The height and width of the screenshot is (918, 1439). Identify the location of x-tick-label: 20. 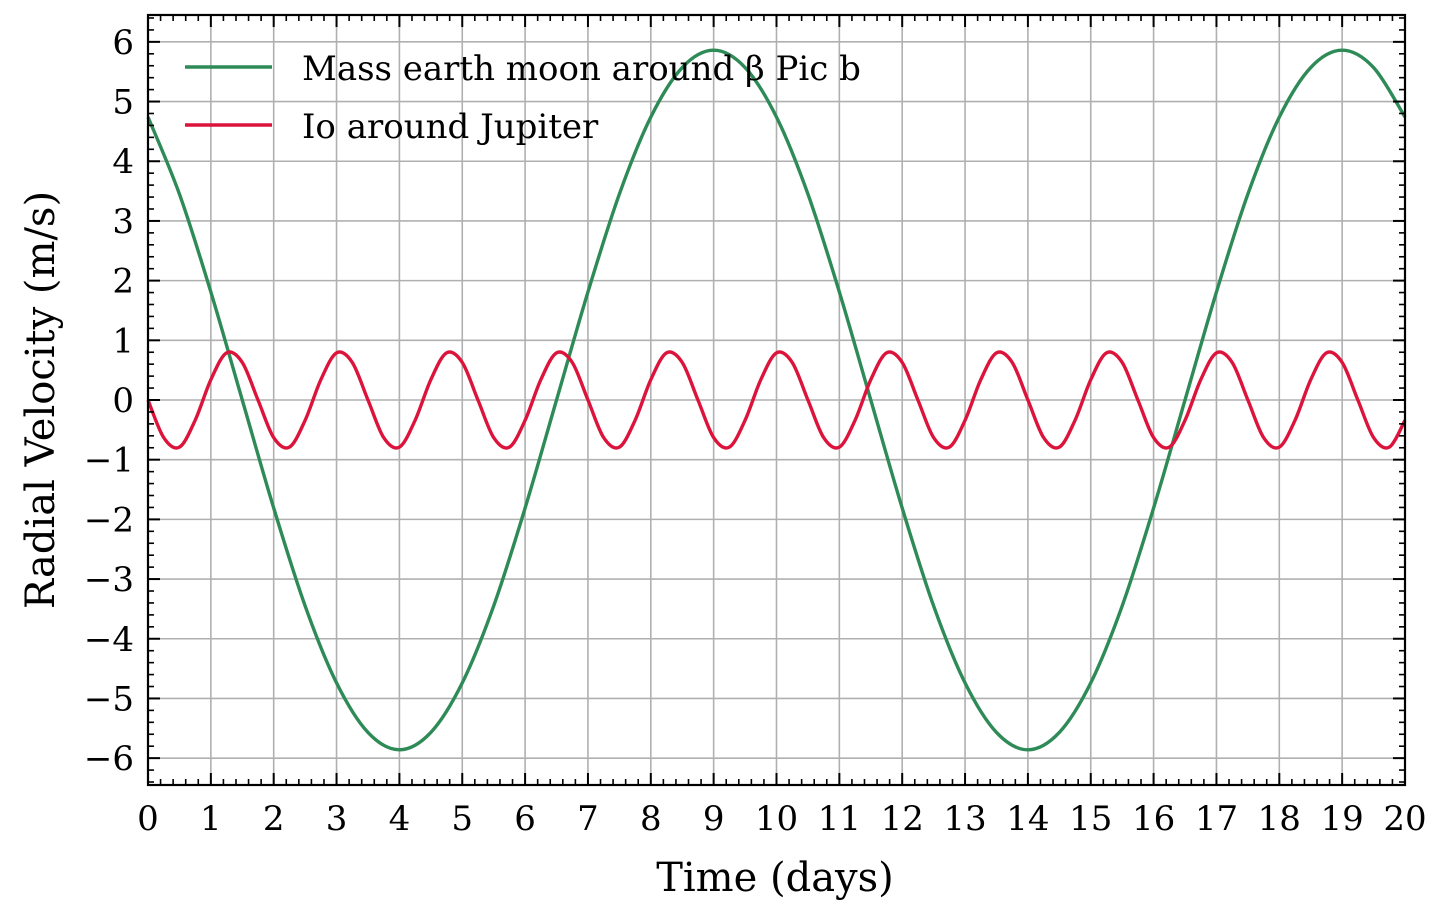
(1404, 819).